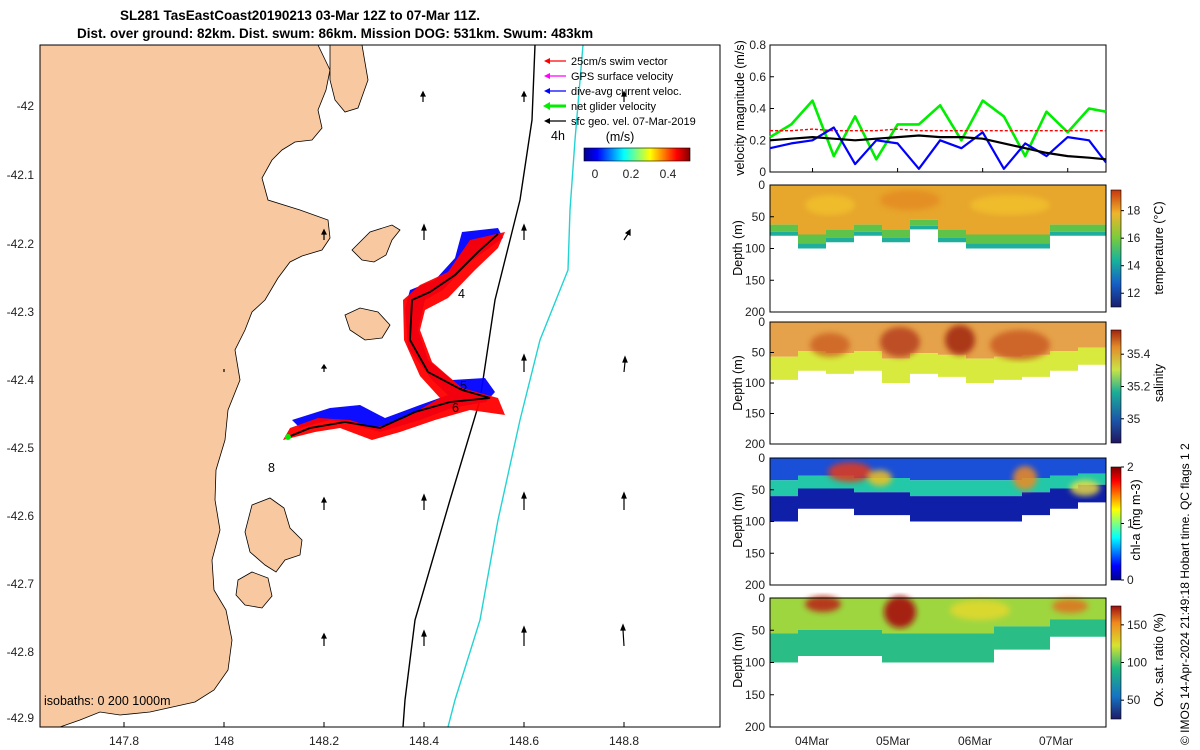 This screenshot has height=750, width=1200. Describe the element at coordinates (1130, 580) in the screenshot. I see `colorbar-tick-label: 0` at that location.